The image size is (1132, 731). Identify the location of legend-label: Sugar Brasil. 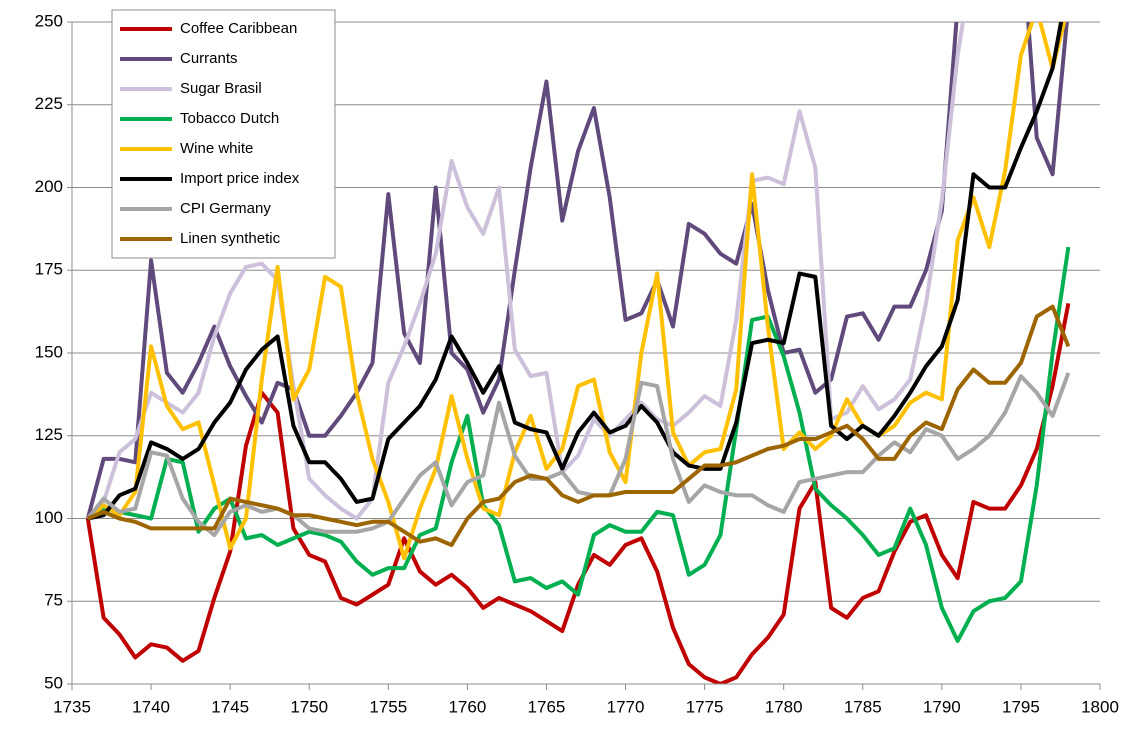
(221, 88).